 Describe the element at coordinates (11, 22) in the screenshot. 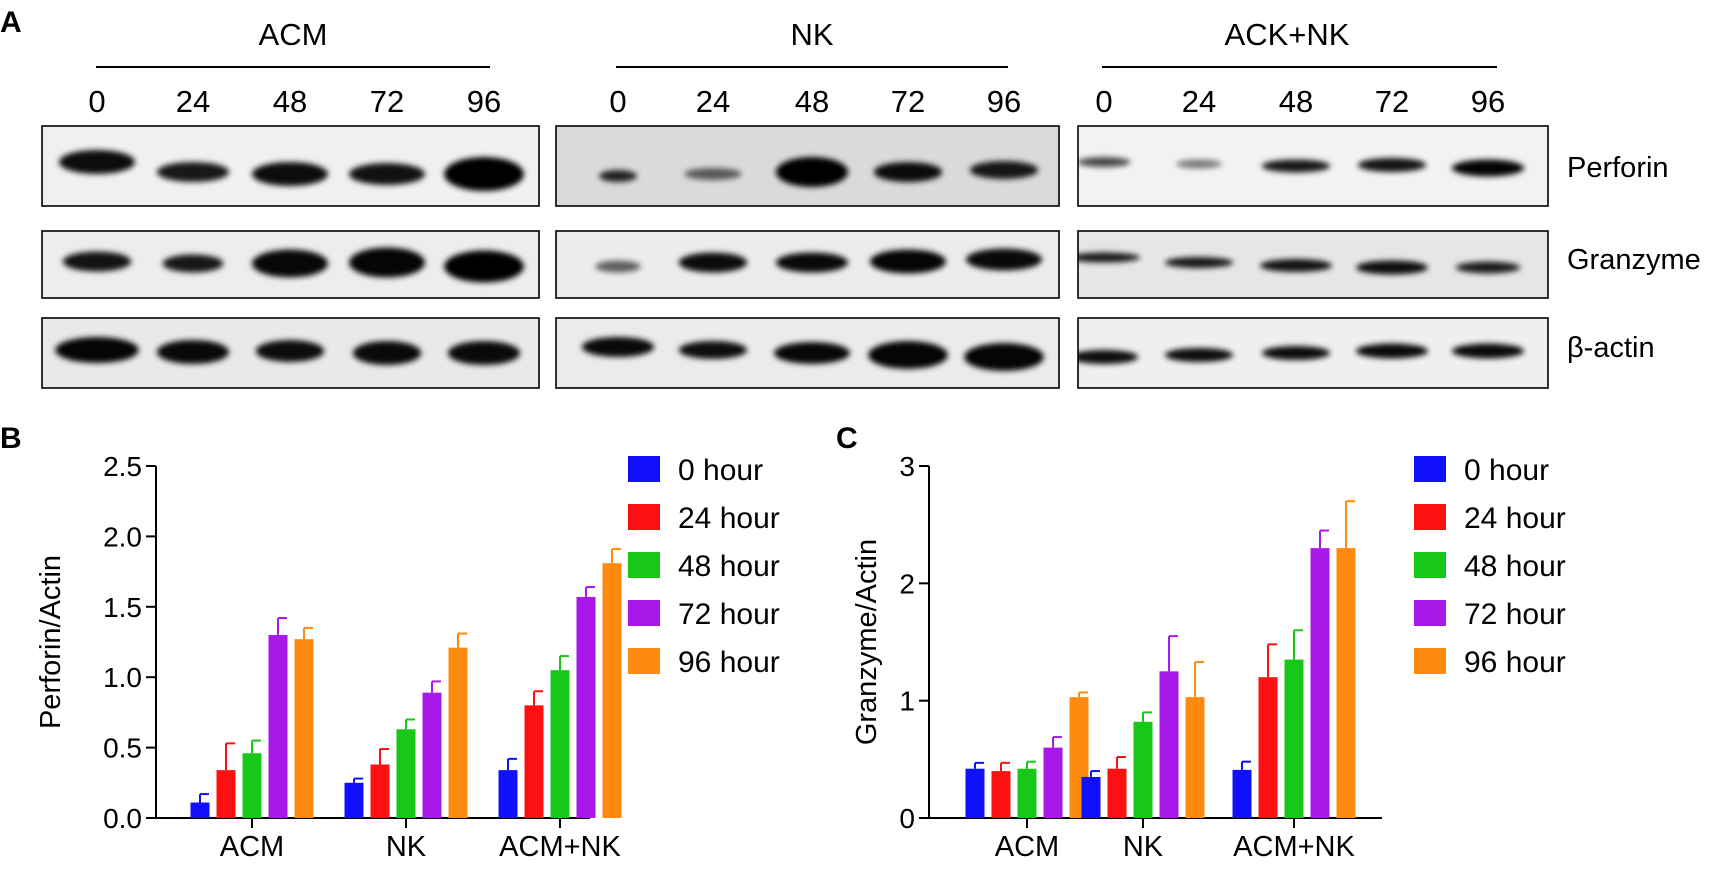

I see `panel-label-a: A` at that location.